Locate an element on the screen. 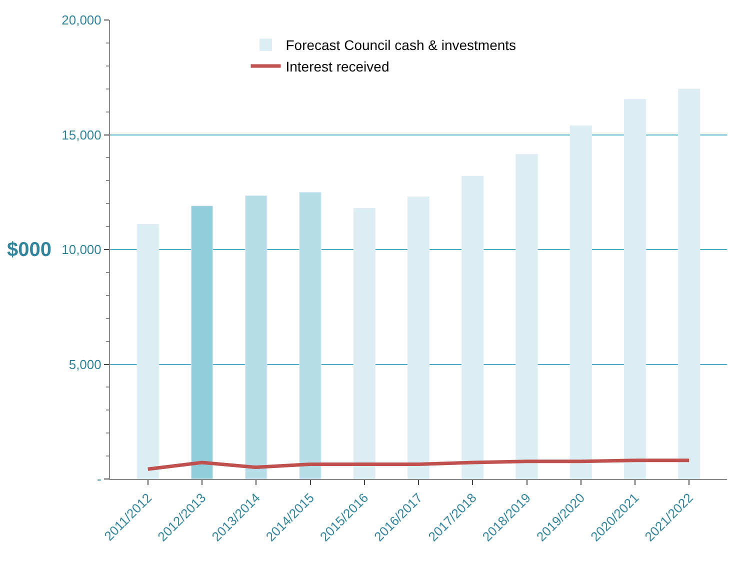  y-tick-label: 20,000 is located at coordinates (82, 20).